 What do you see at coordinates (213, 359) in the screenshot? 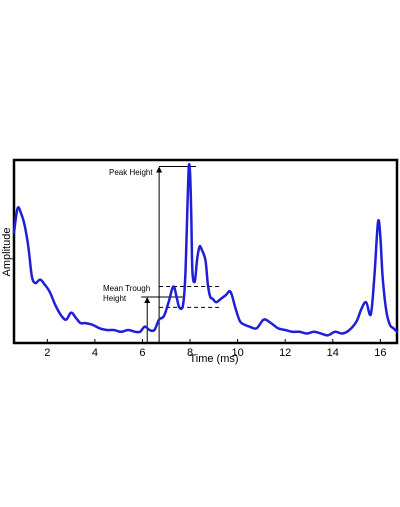
I see `x-axis-label: Time (ms)` at bounding box center [213, 359].